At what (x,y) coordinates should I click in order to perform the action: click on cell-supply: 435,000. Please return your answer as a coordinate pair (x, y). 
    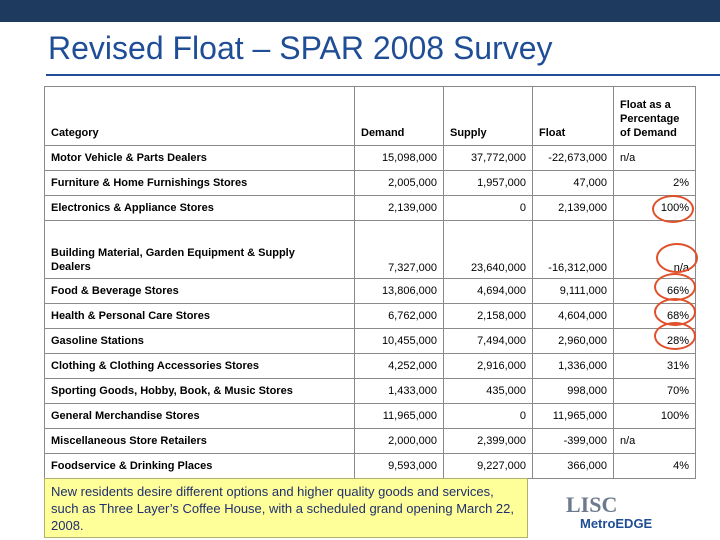
    Looking at the image, I should click on (488, 391).